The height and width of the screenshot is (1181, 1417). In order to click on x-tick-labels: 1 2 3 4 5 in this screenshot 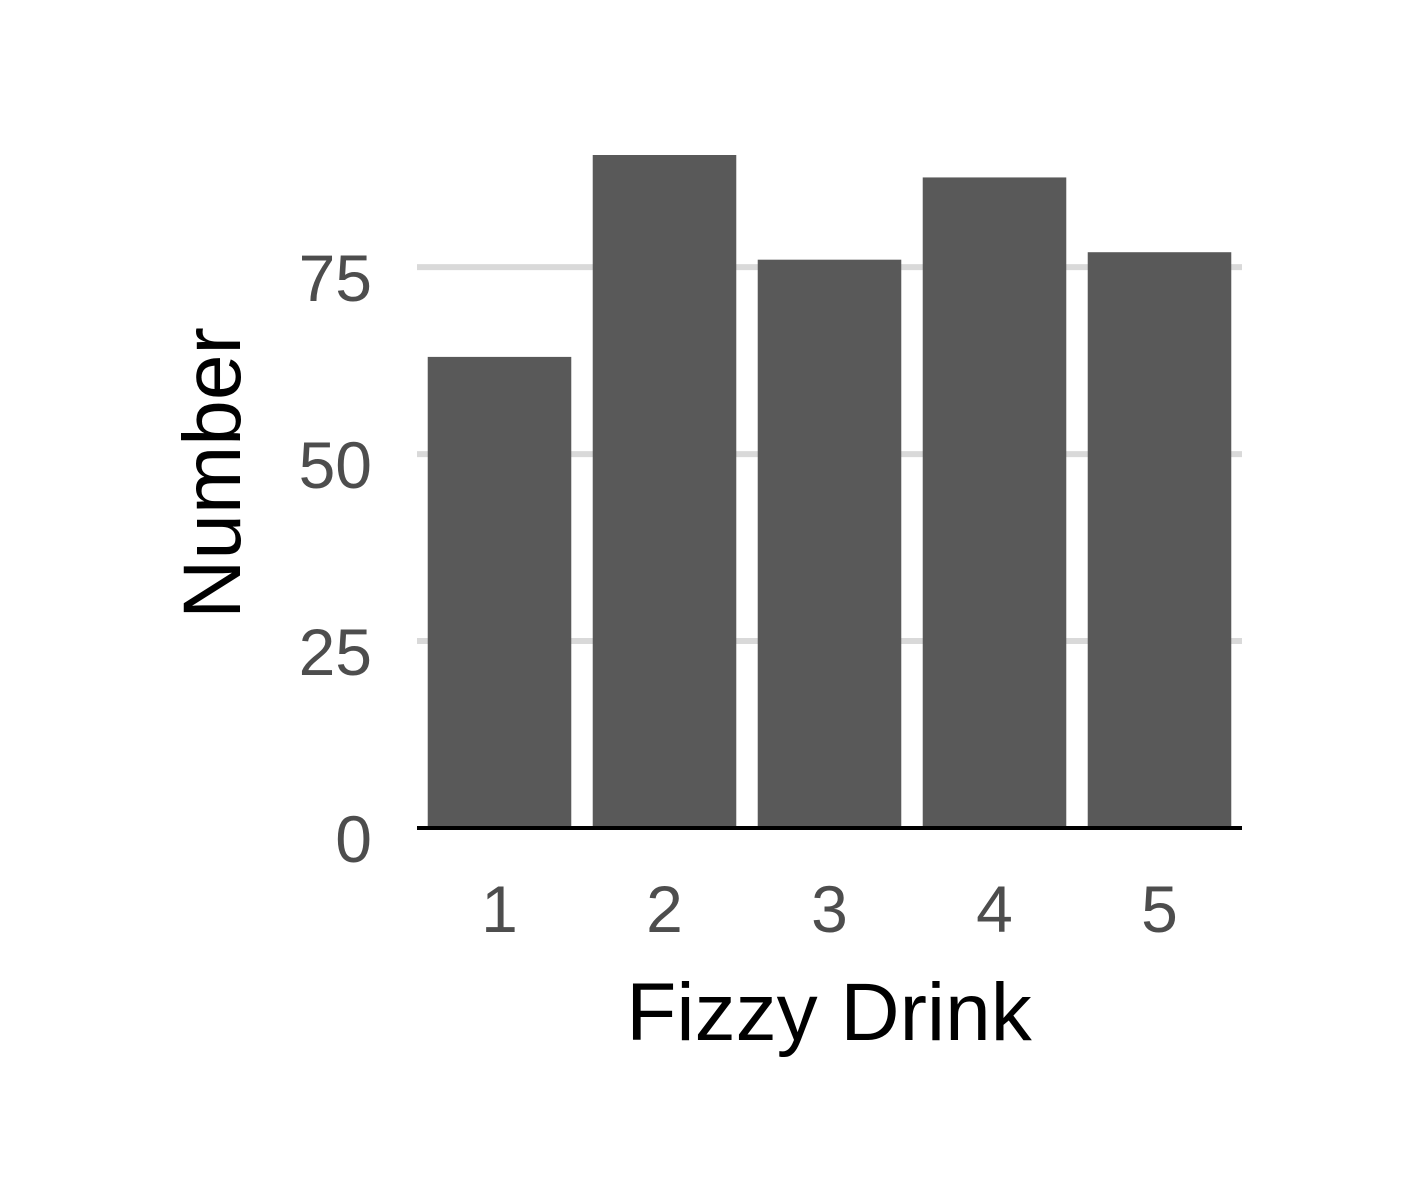, I will do `click(829, 909)`.